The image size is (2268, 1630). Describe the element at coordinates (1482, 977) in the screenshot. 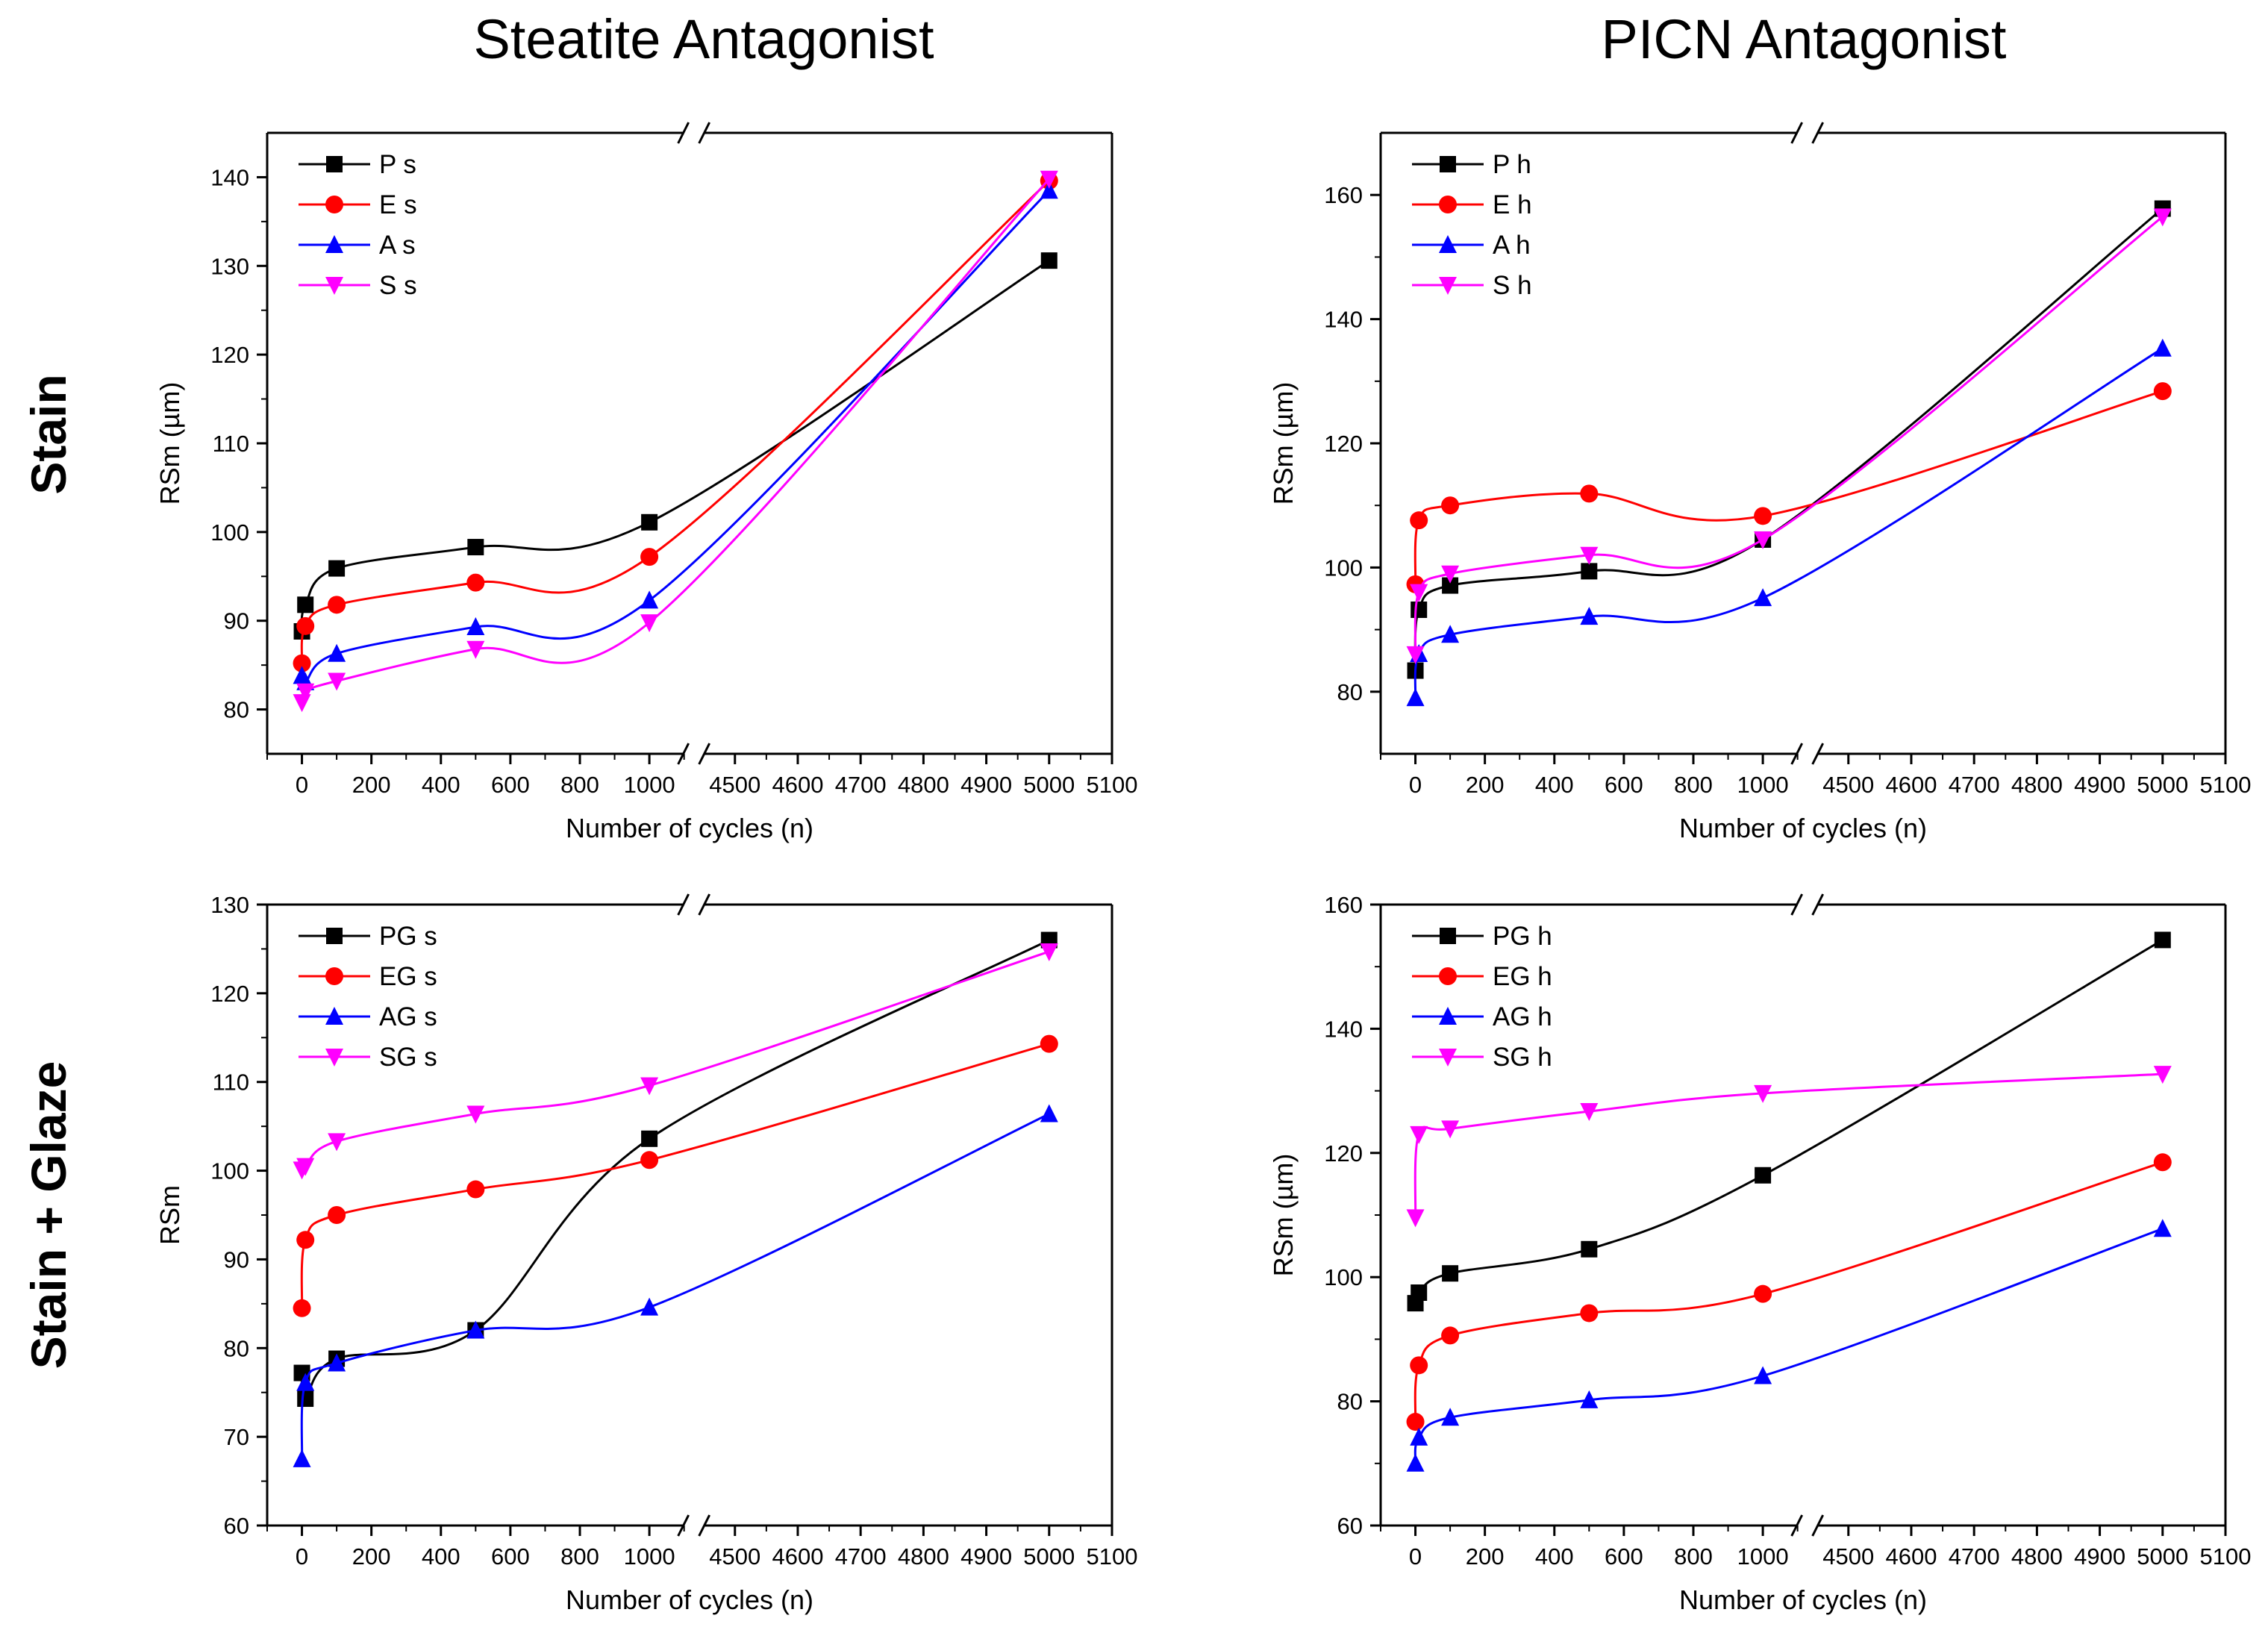

I see `legend-item: EG h` at that location.